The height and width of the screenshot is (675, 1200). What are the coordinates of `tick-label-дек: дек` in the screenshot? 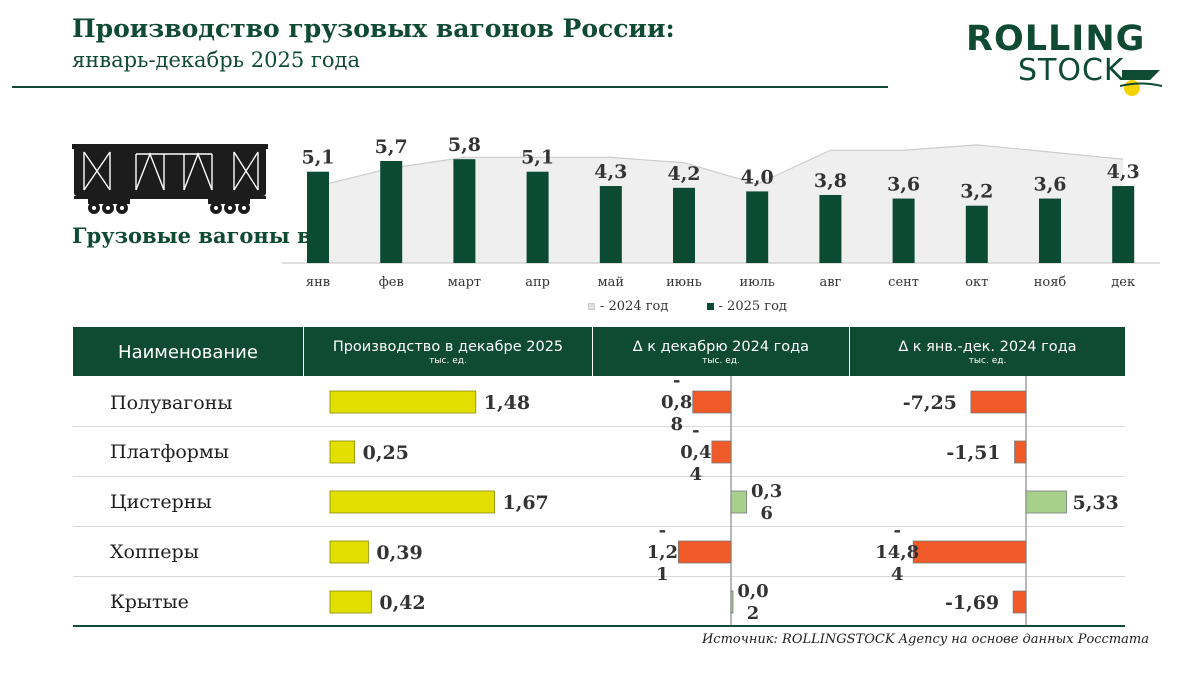 It's located at (1123, 282).